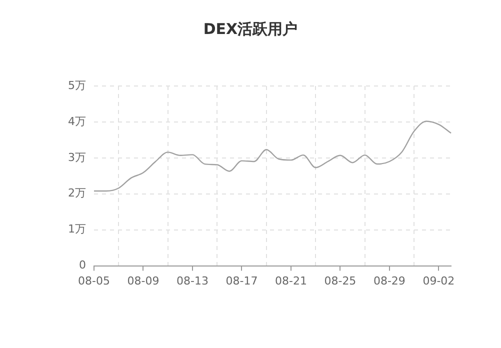  Describe the element at coordinates (77, 121) in the screenshot. I see `y-tick-label: 4万` at that location.